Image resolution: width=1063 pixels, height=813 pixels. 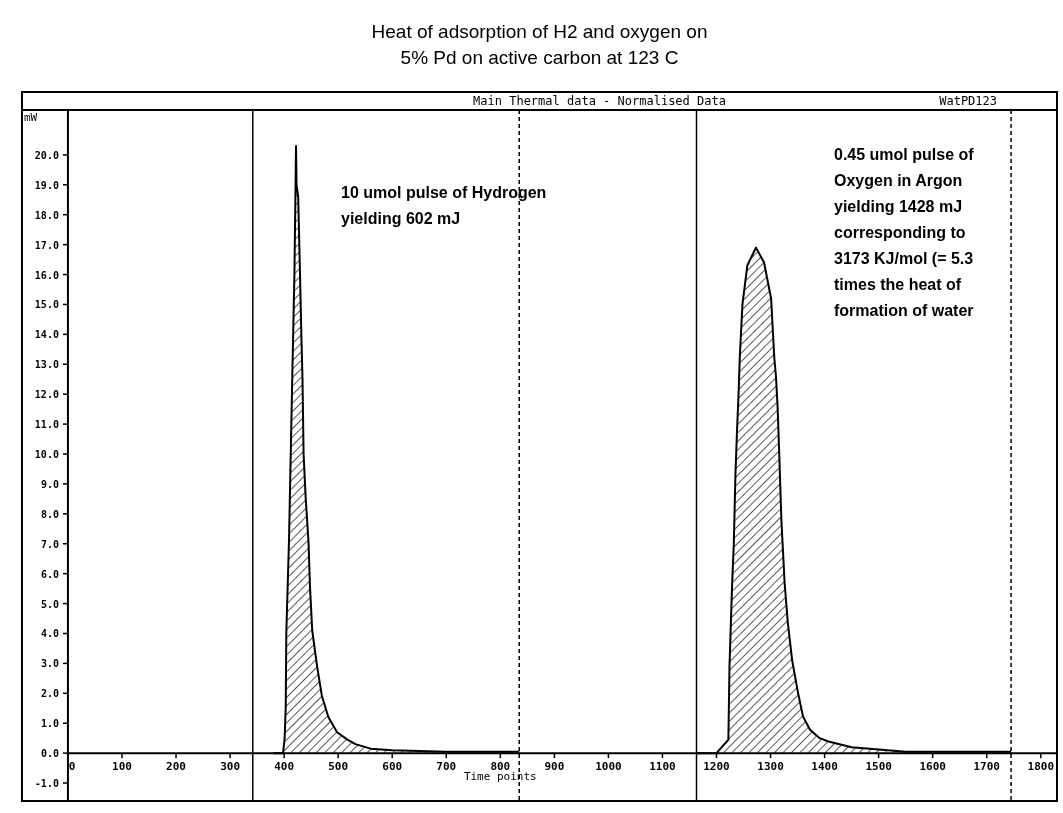 What do you see at coordinates (1041, 767) in the screenshot?
I see `x-tick-label: 1800` at bounding box center [1041, 767].